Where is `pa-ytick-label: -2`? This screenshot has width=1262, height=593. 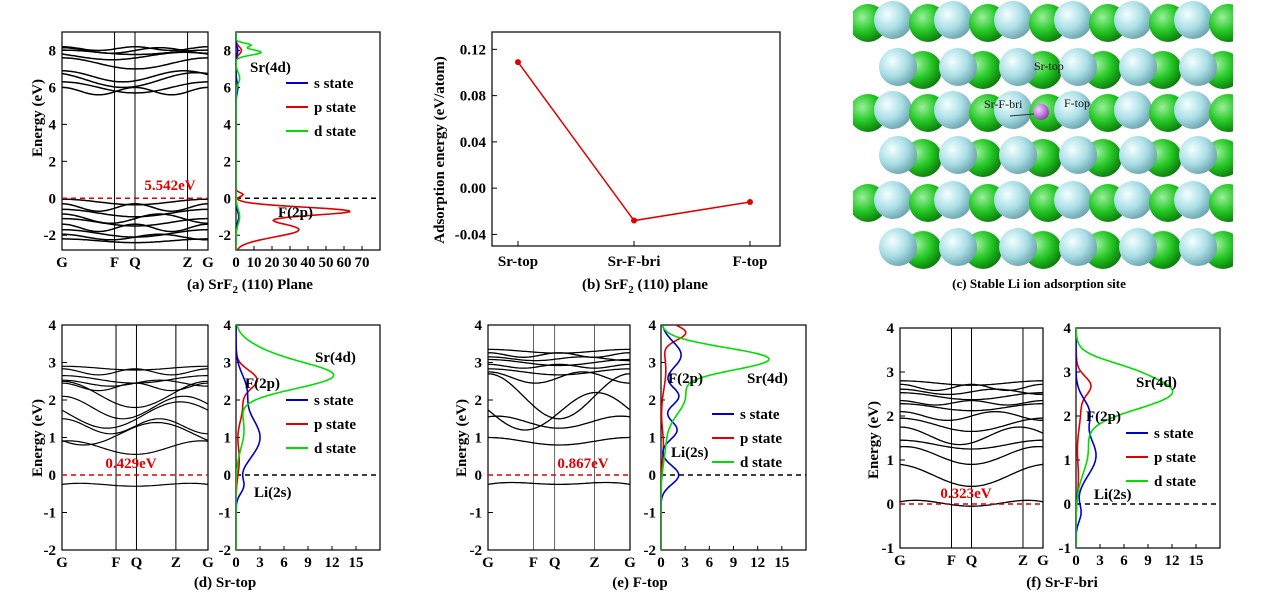 pa-ytick-label: -2 is located at coordinates (50, 236).